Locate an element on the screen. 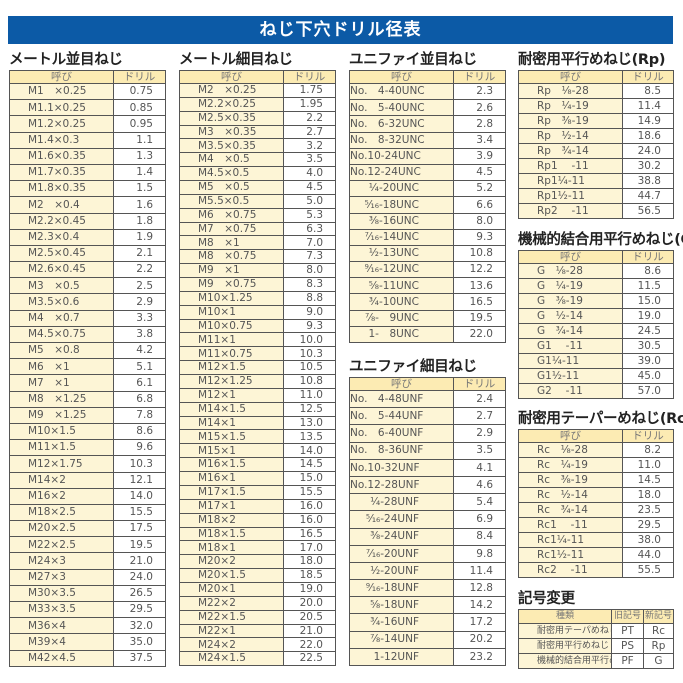 This screenshot has width=683, height=683. table-row: Rp ³⁄₄-14 24.0 is located at coordinates (596, 151).